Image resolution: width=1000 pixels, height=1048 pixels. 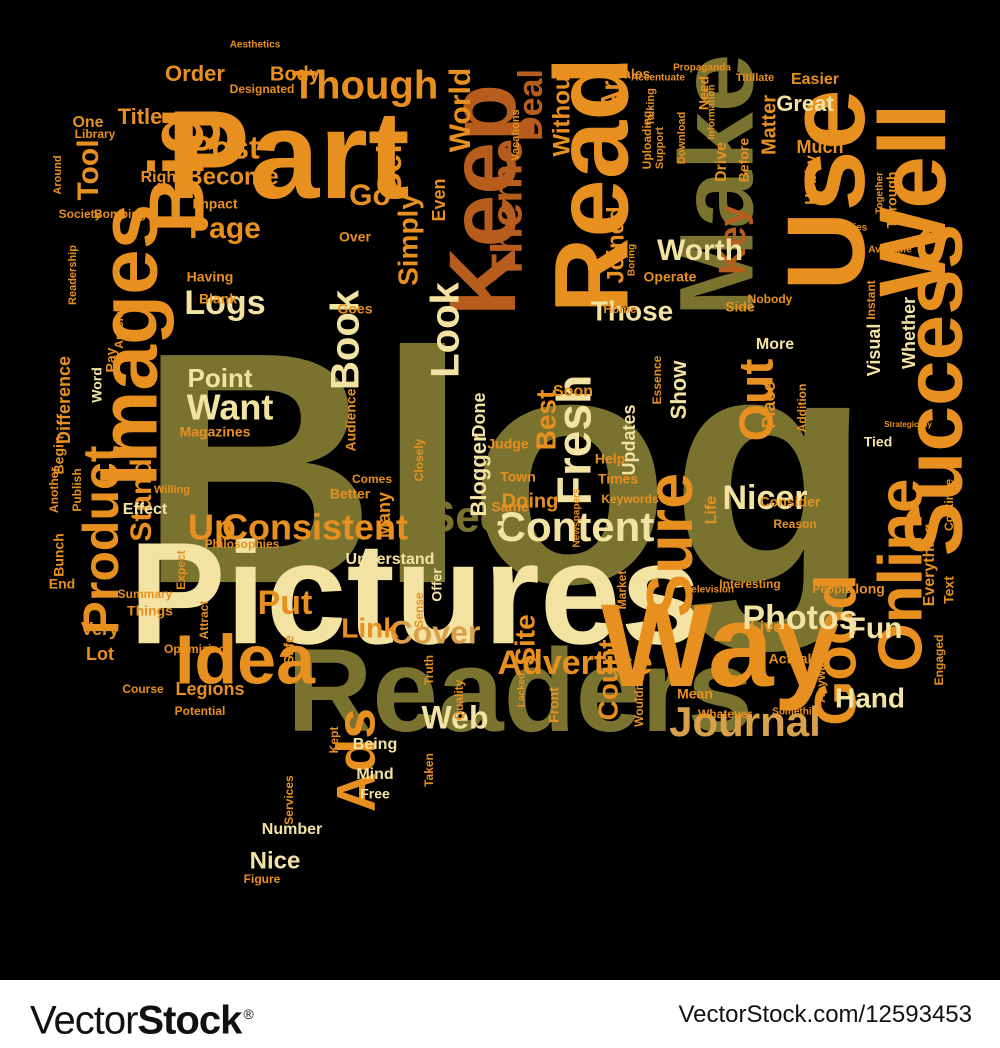 I want to click on cloud-word-become: Become, so click(x=231, y=176).